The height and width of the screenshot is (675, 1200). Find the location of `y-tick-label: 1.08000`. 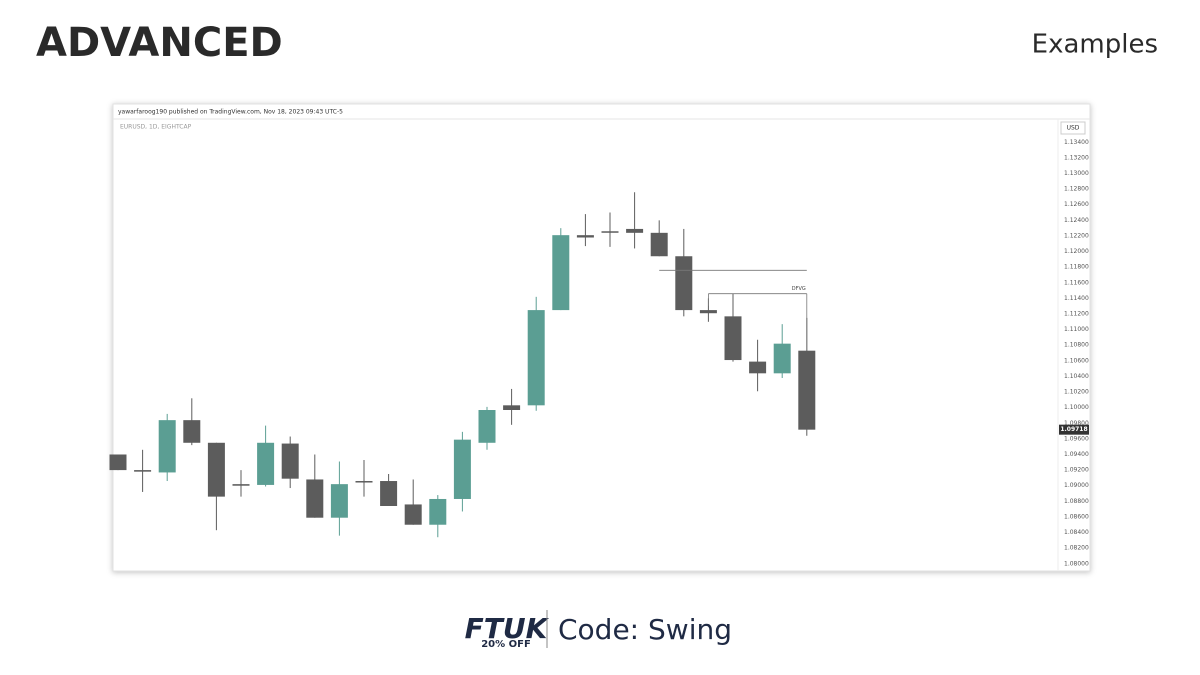

y-tick-label: 1.08000 is located at coordinates (1076, 563).